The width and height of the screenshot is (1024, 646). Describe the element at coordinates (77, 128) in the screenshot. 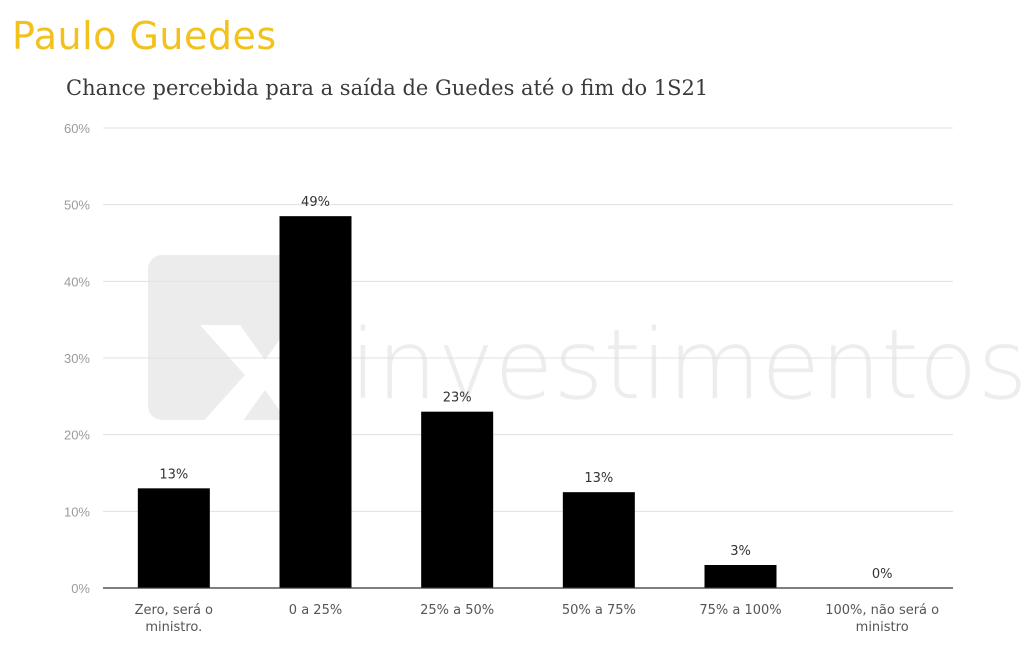

I see `y-tick-label: 60%` at that location.